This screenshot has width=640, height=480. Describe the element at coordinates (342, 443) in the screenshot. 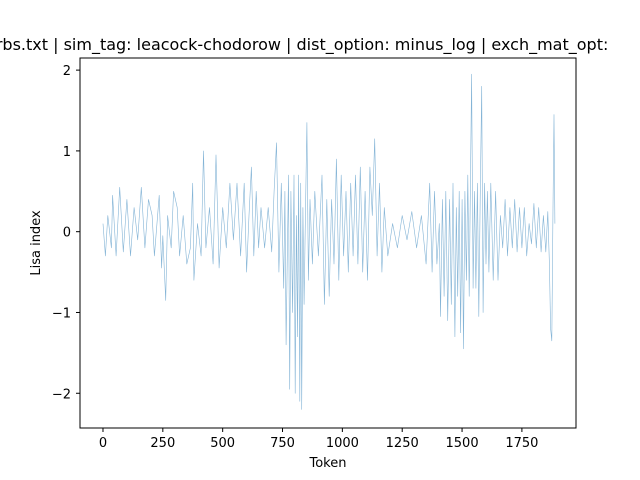

I see `x-tick-label: 1000` at that location.